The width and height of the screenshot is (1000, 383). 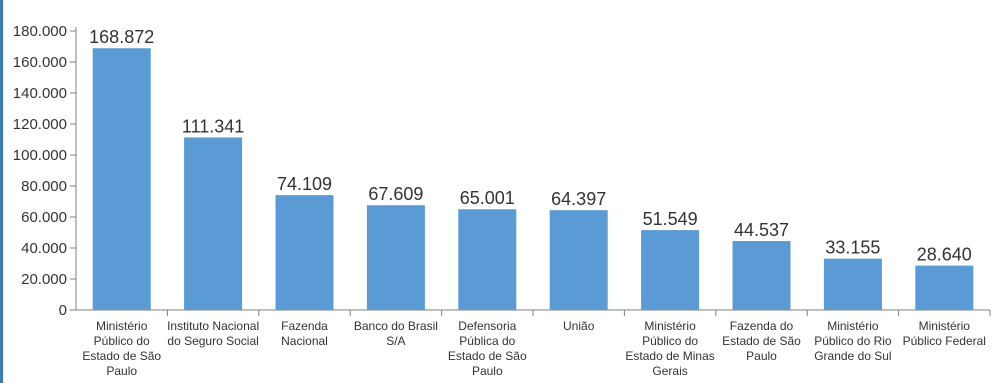 I want to click on data-label: 74.109, so click(x=304, y=184).